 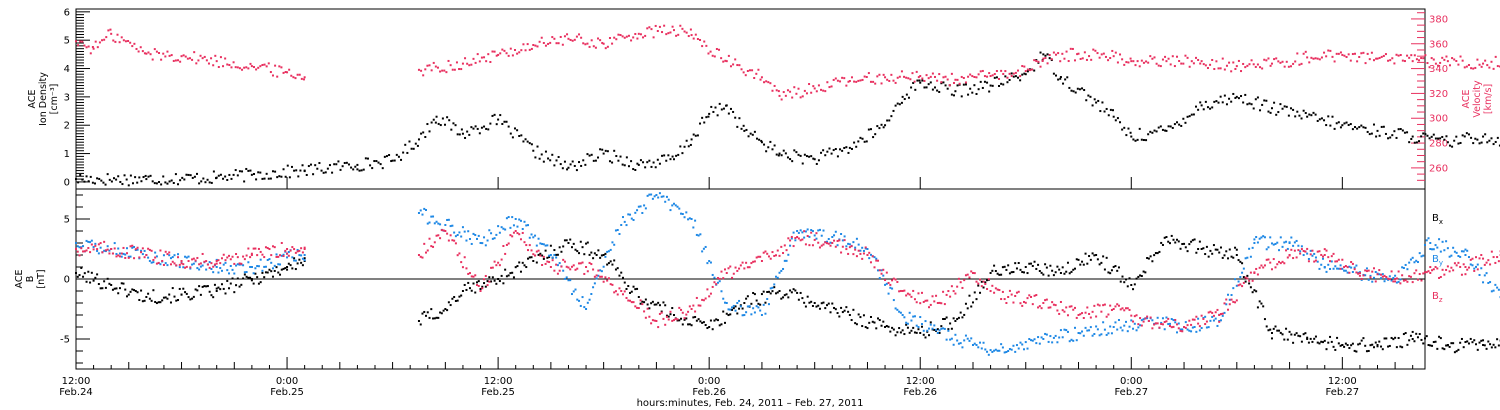 I want to click on date-tick-label: Feb.25, so click(x=287, y=392).